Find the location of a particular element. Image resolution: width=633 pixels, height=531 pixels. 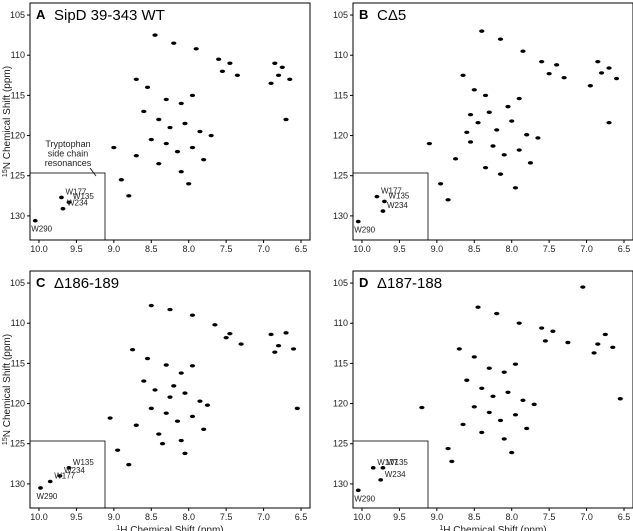

y-axis-label: 15N Chemical Shift (ppm) is located at coordinates (7, 389).